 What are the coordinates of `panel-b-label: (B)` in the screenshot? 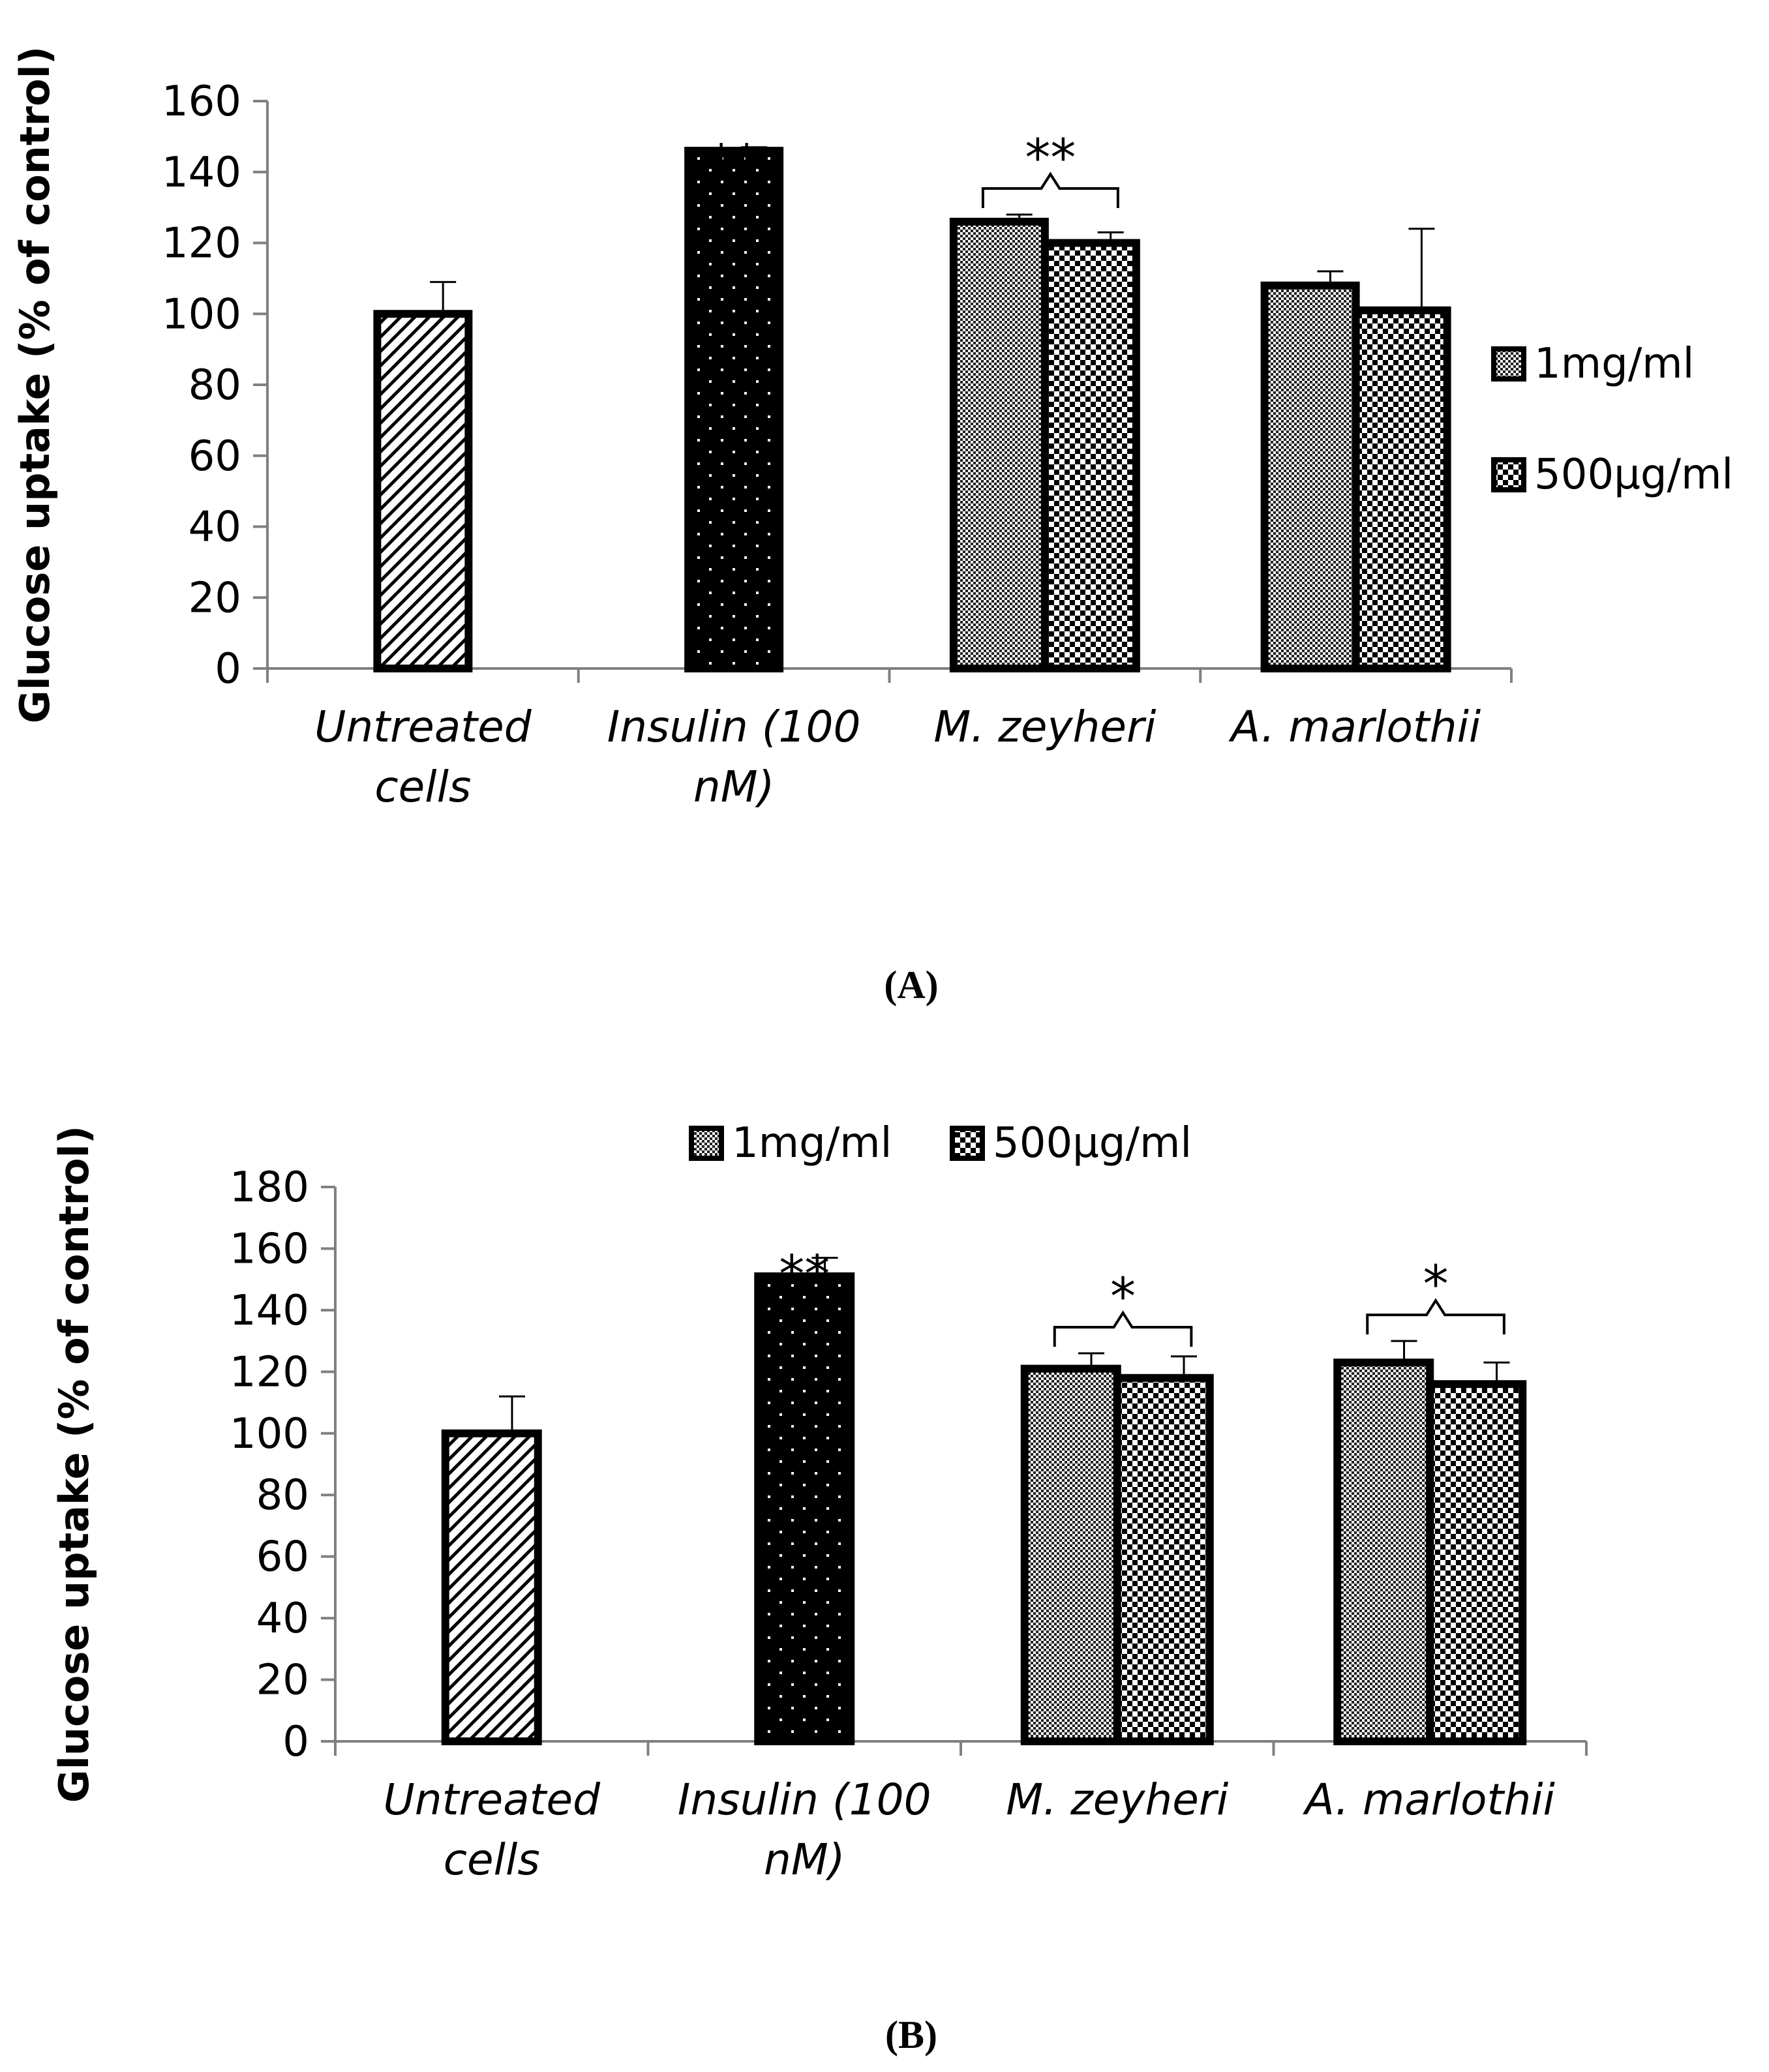 It's located at (911, 2035).